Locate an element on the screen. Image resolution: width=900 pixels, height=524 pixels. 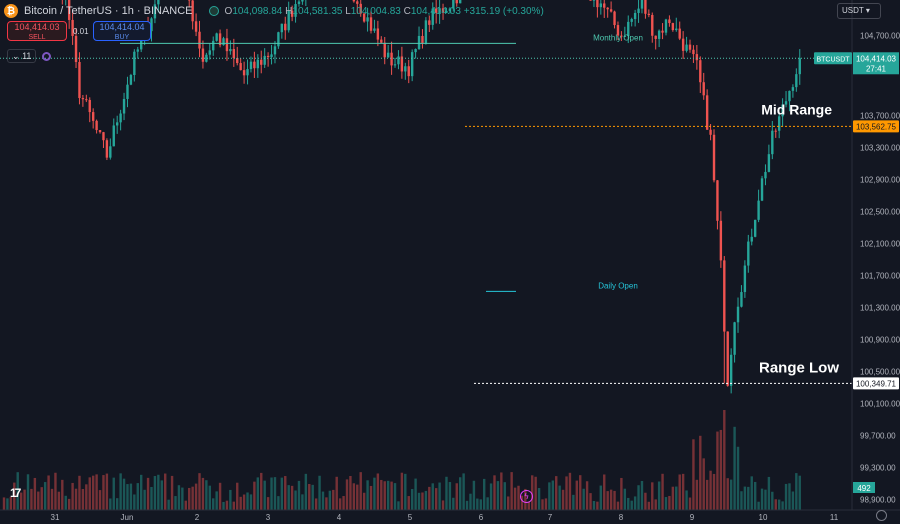
time-tick-label: 8 is located at coordinates (621, 517).